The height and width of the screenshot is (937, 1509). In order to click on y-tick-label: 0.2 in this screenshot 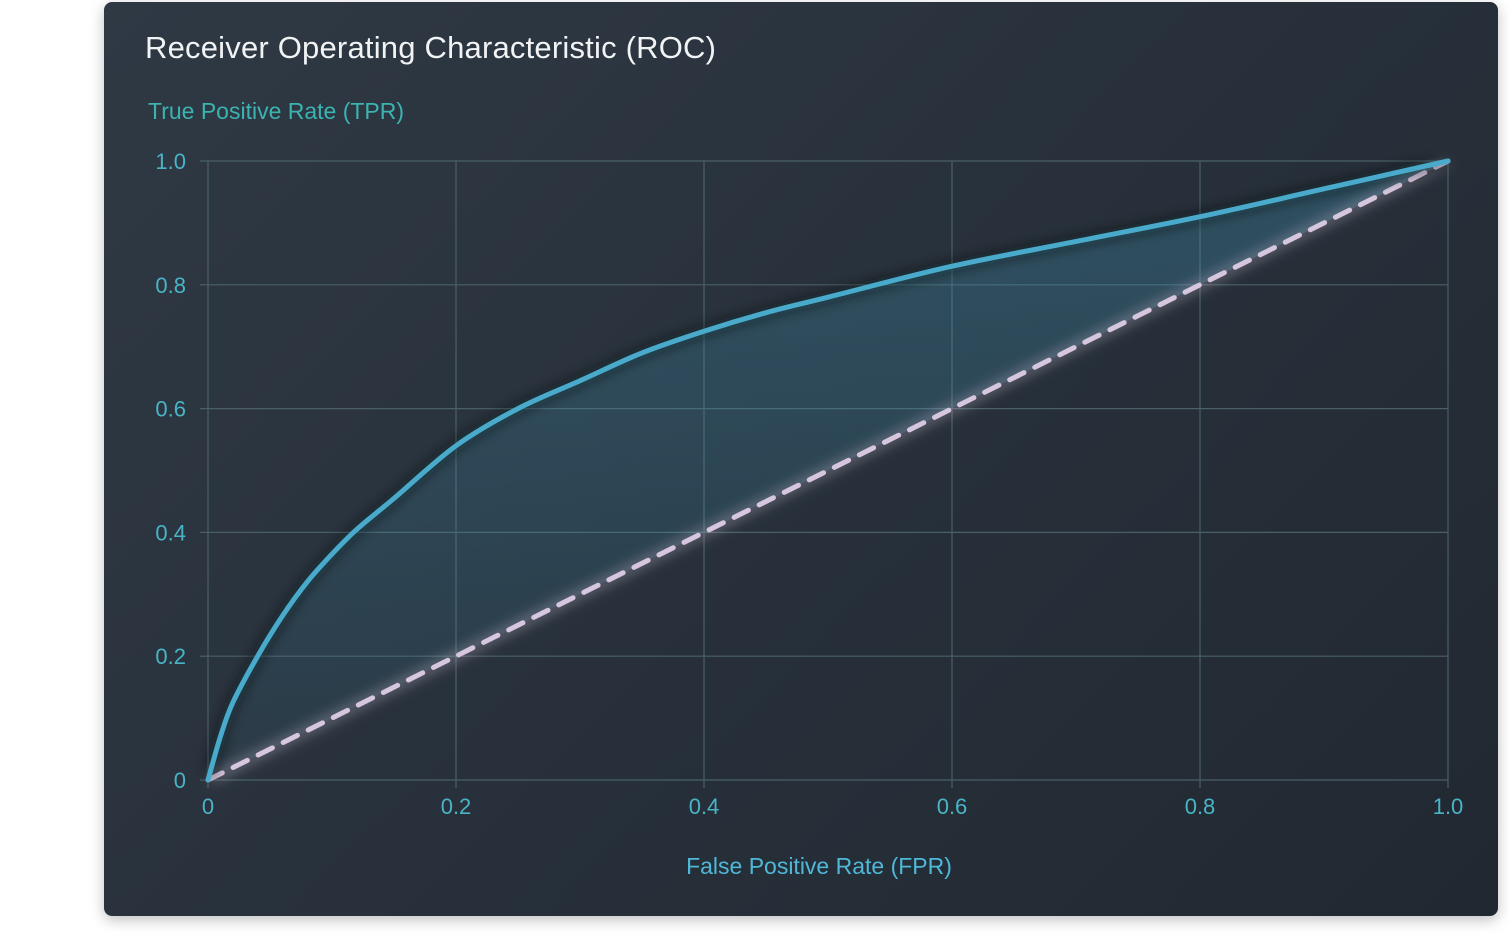, I will do `click(170, 656)`.